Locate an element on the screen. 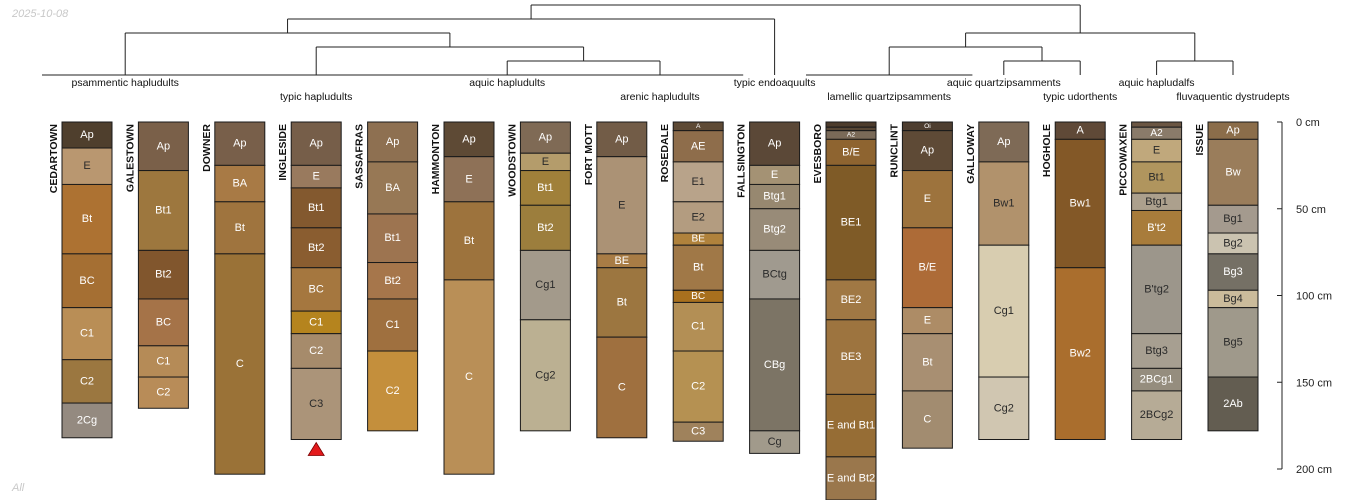 Image resolution: width=1350 pixels, height=500 pixels. horizon-label: BE is located at coordinates (621, 261).